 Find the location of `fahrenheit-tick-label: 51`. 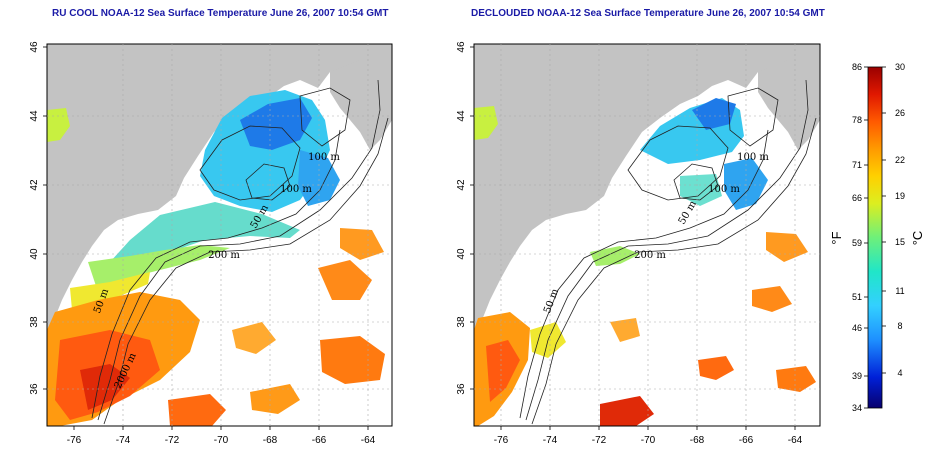

fahrenheit-tick-label: 51 is located at coordinates (857, 297).